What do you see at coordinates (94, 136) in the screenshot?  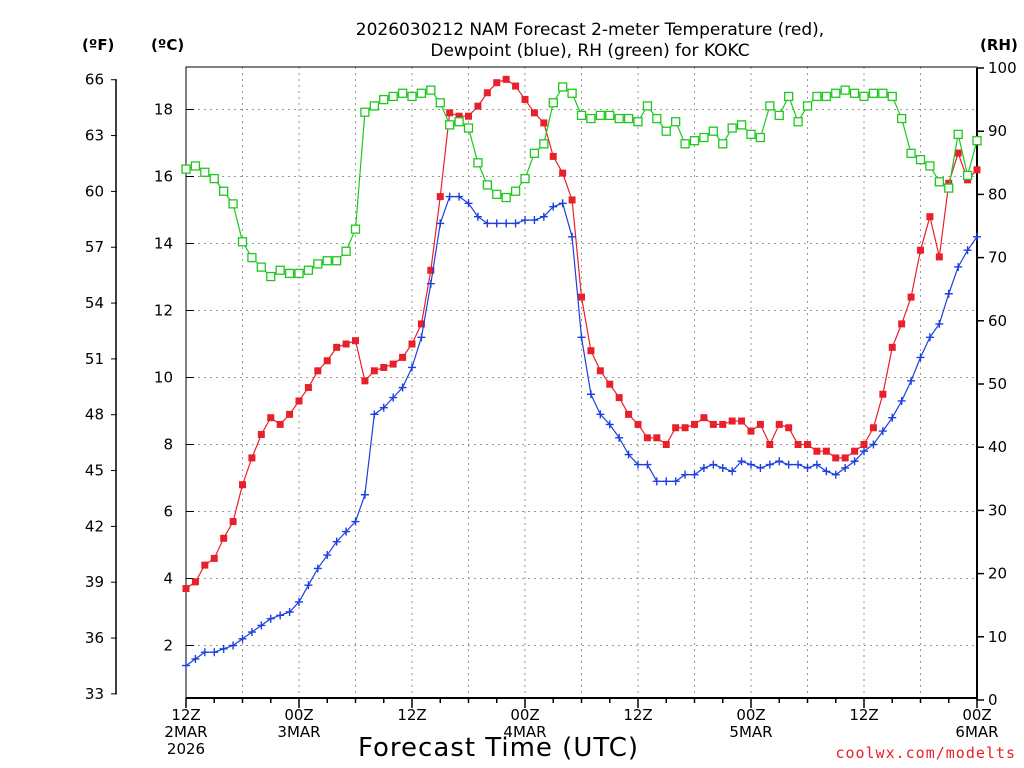 I see `fahrenheit-tick-label: 63` at bounding box center [94, 136].